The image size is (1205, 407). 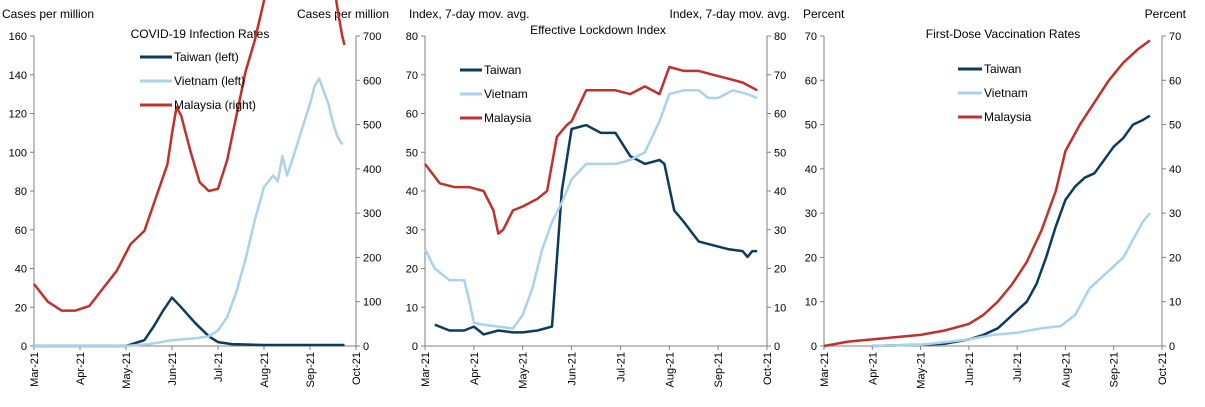 What do you see at coordinates (729, 14) in the screenshot?
I see `right-axis-unit: Index, 7-day mov. avg.` at bounding box center [729, 14].